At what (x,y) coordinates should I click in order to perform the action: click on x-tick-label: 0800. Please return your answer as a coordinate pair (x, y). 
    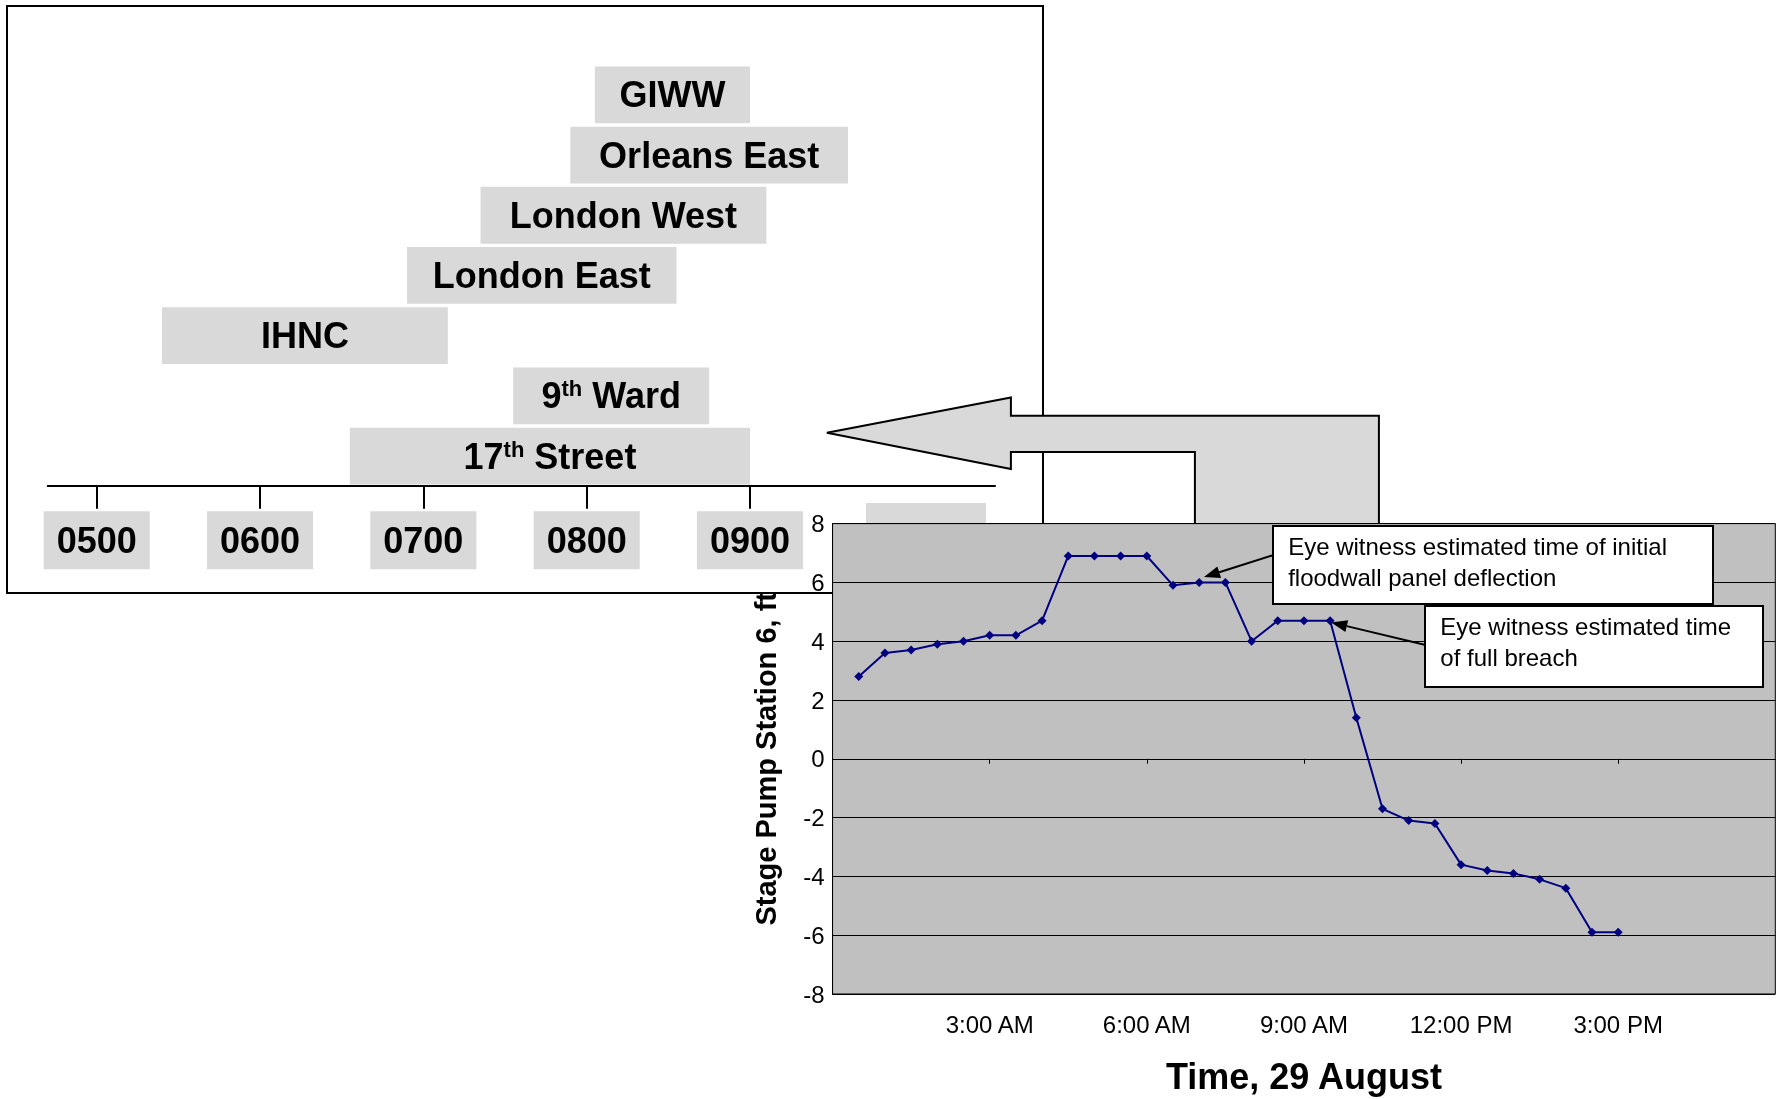
    Looking at the image, I should click on (586, 540).